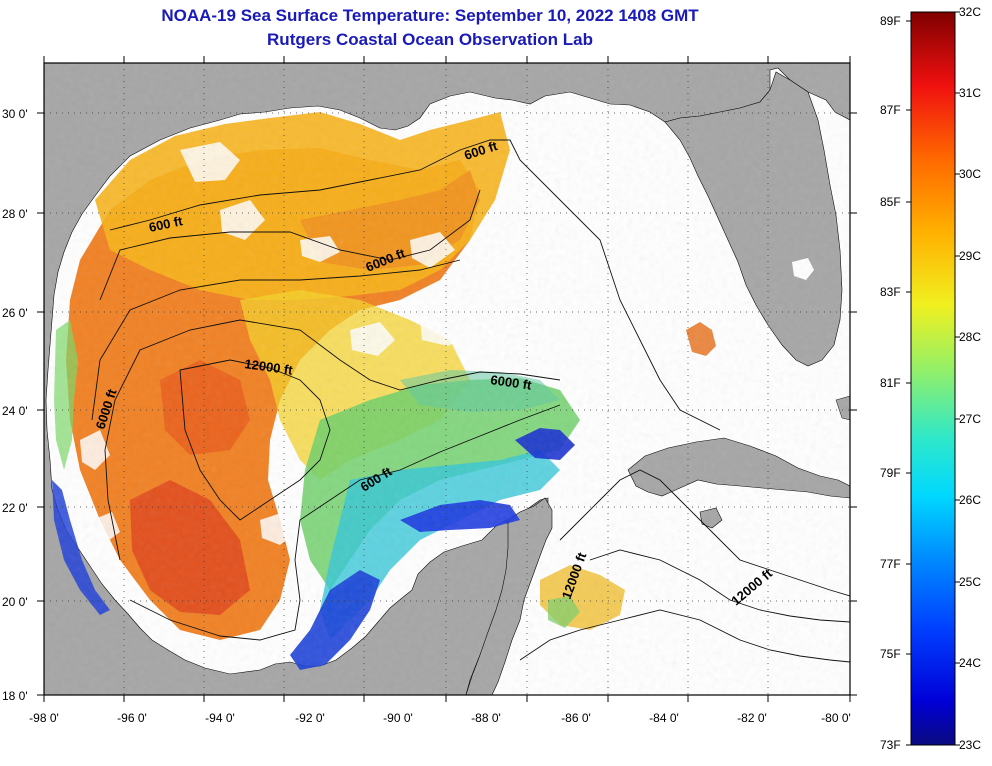 Image resolution: width=992 pixels, height=766 pixels. What do you see at coordinates (970, 93) in the screenshot?
I see `c-label-31: 31C` at bounding box center [970, 93].